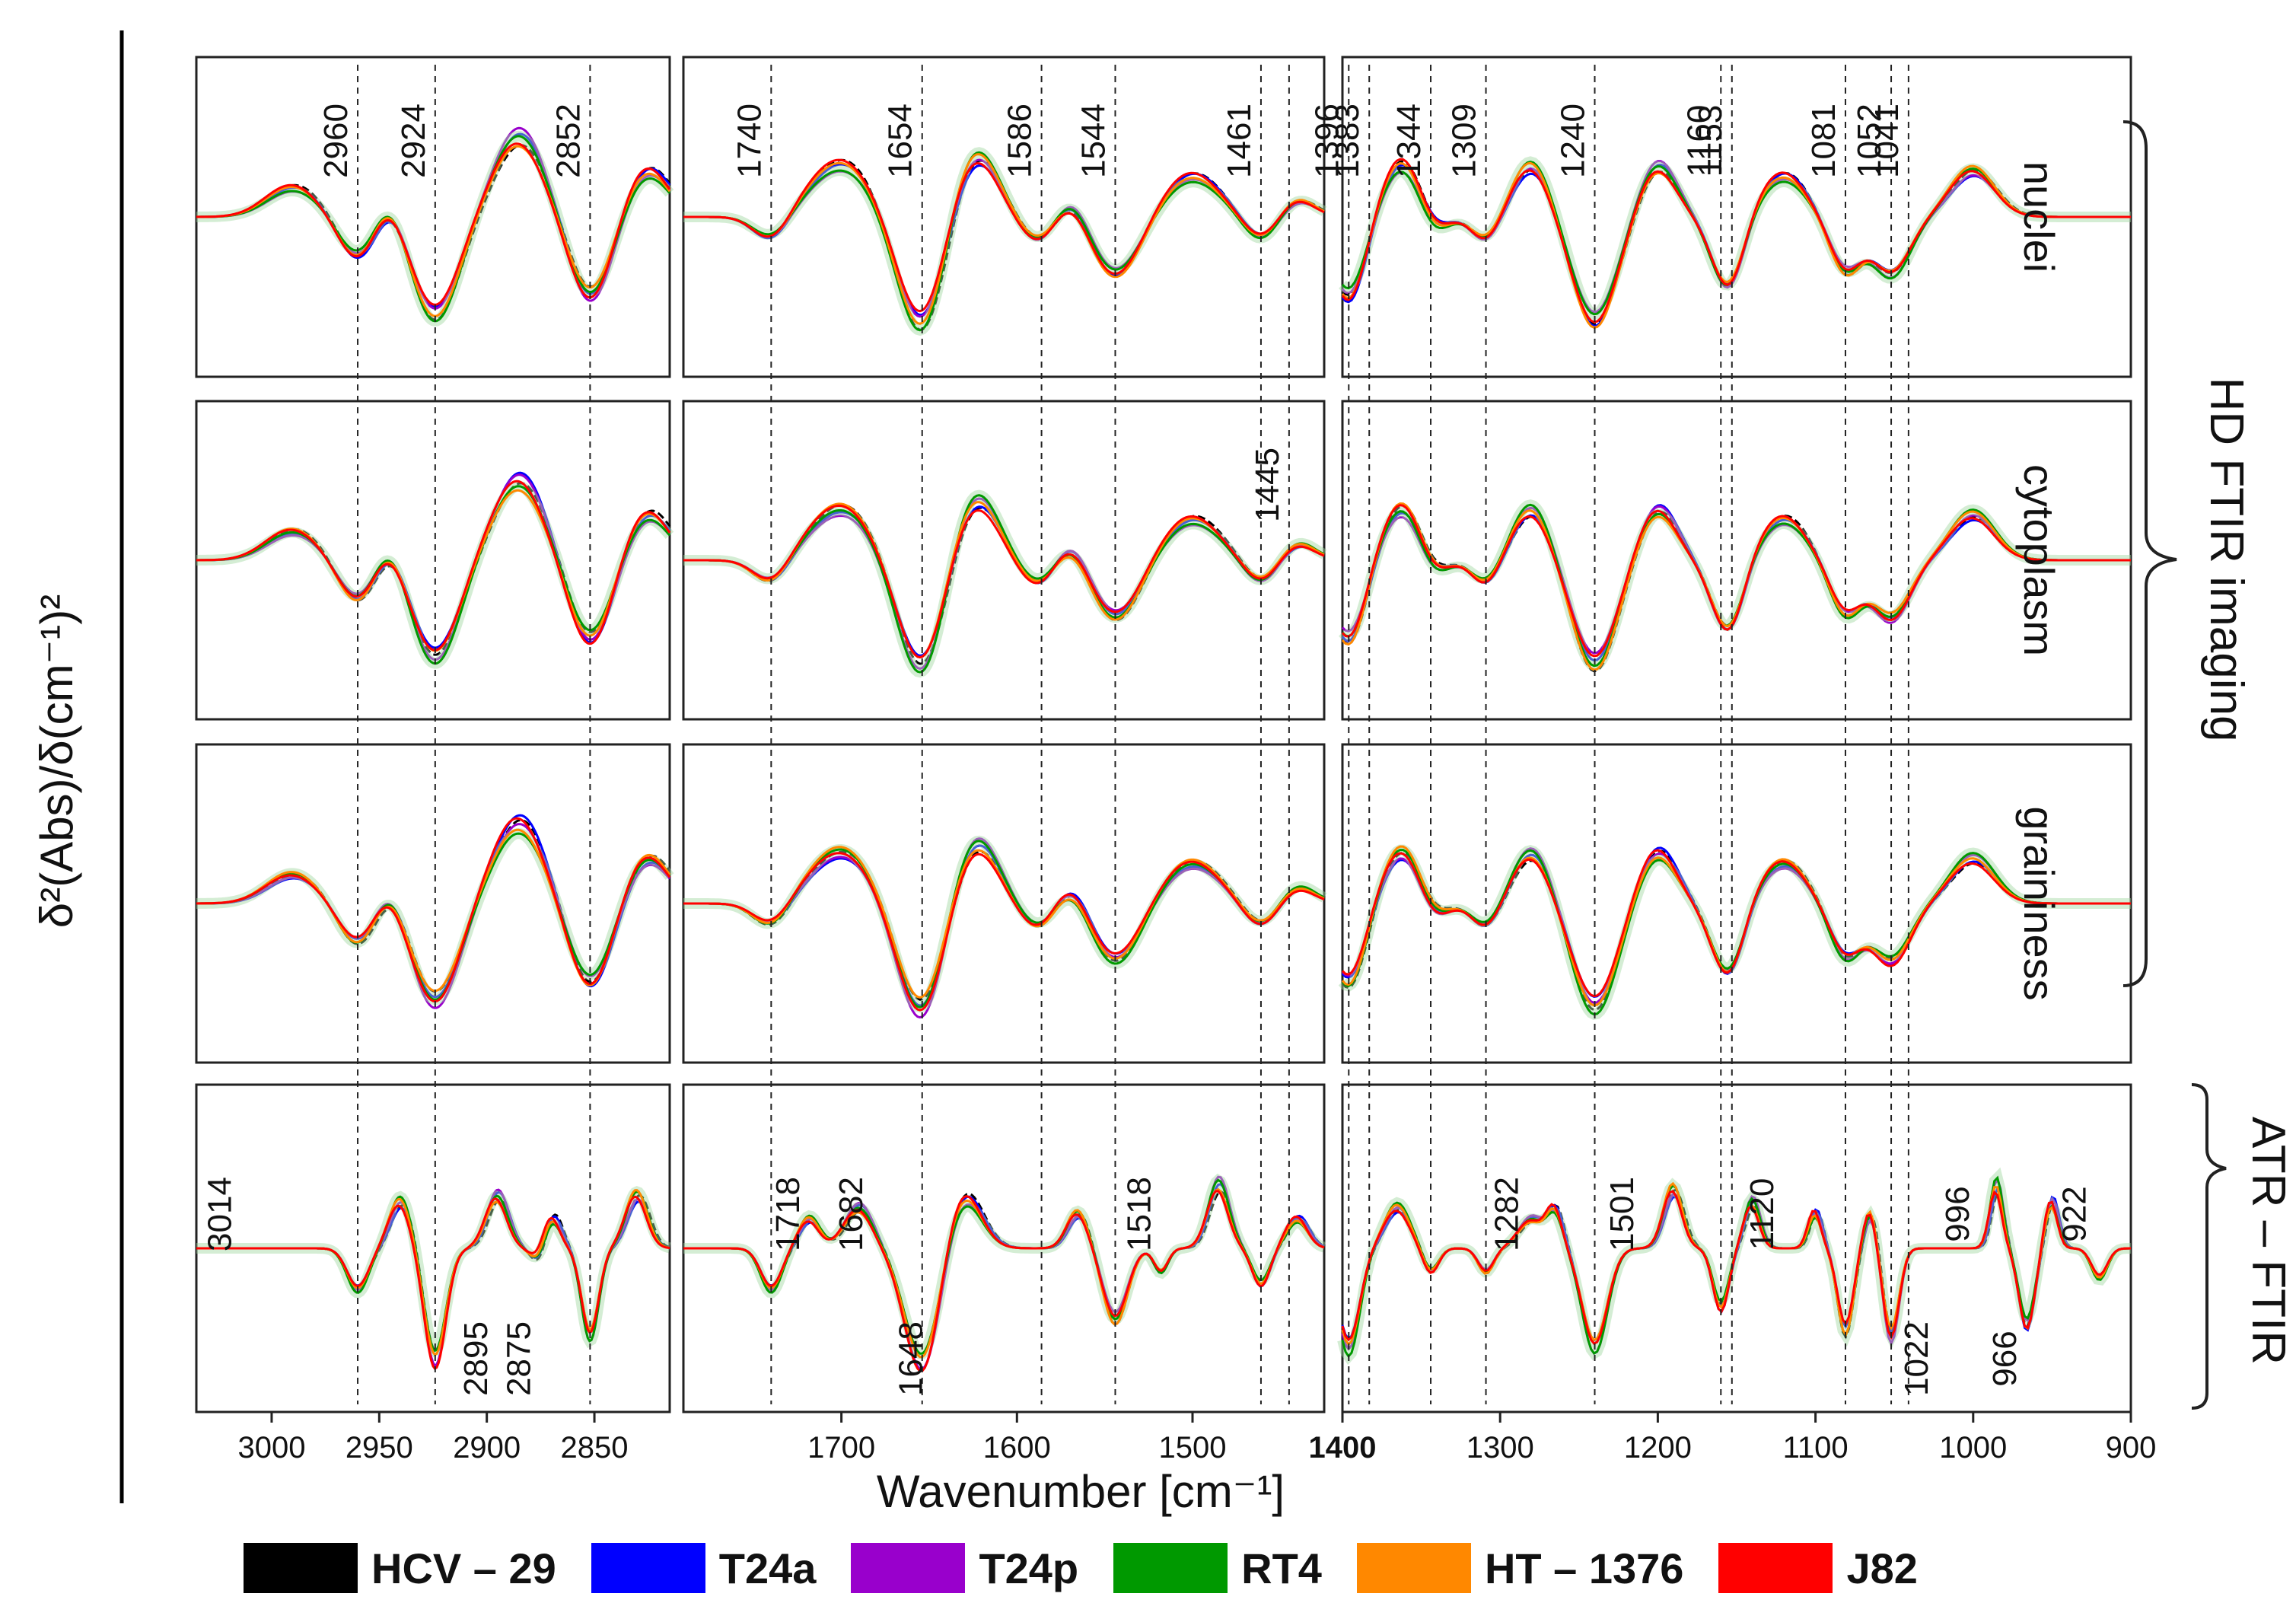 This screenshot has width=2296, height=1619. I want to click on peak-label-1309: 1309, so click(1464, 141).